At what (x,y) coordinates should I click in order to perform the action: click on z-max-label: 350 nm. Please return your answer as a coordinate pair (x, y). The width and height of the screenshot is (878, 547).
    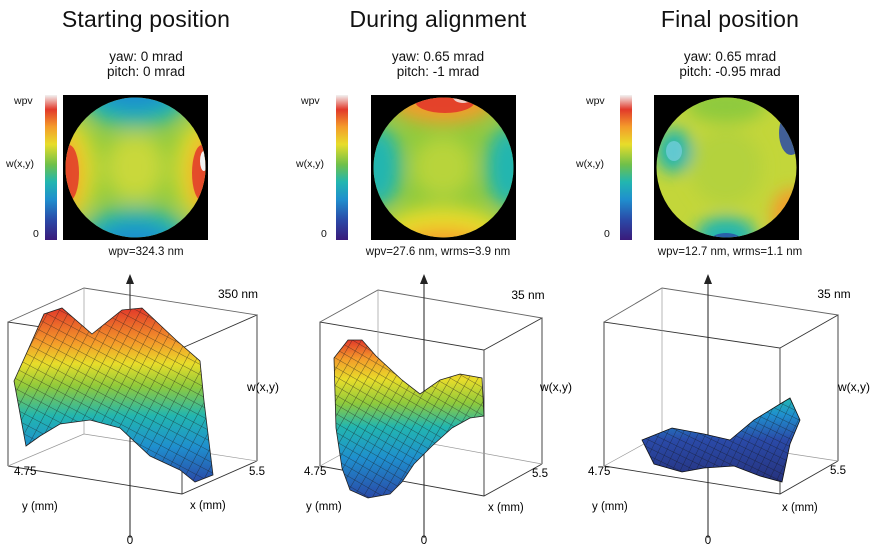
    Looking at the image, I should click on (238, 294).